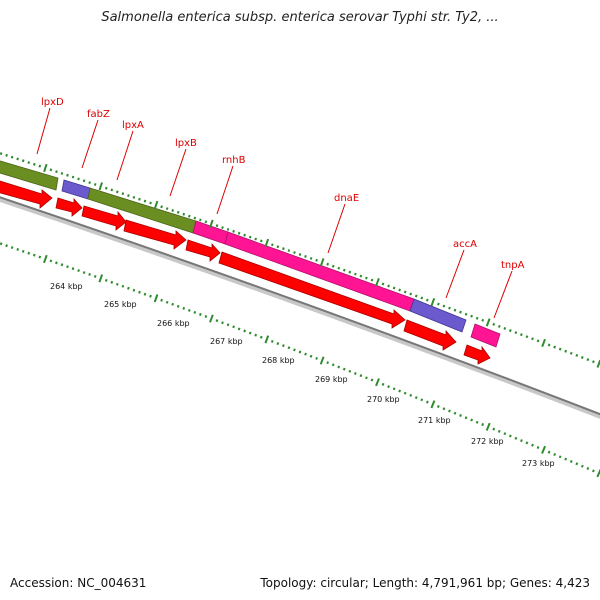  Describe the element at coordinates (503, 294) in the screenshot. I see `leader-line-tnpA` at that location.